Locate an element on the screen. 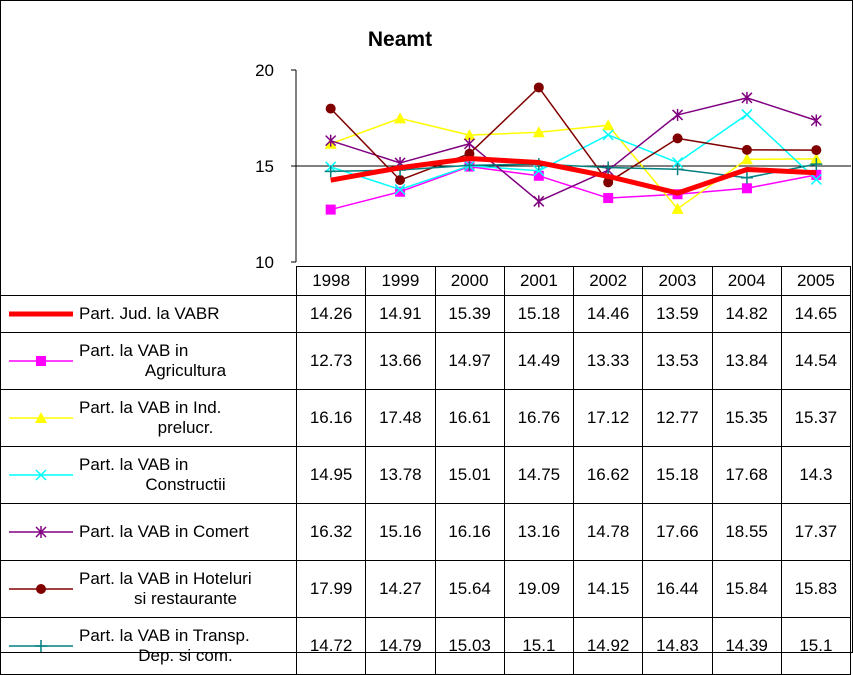  table-cell: 15.03 is located at coordinates (469, 646).